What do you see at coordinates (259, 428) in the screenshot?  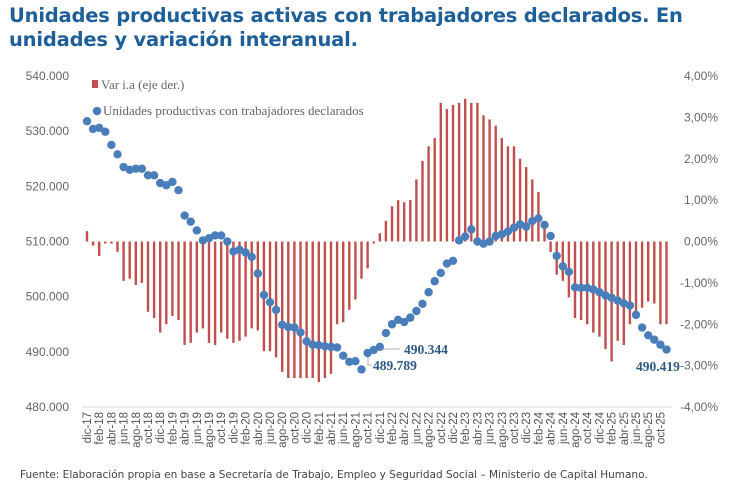 I see `x-tick-label: abr-20` at bounding box center [259, 428].